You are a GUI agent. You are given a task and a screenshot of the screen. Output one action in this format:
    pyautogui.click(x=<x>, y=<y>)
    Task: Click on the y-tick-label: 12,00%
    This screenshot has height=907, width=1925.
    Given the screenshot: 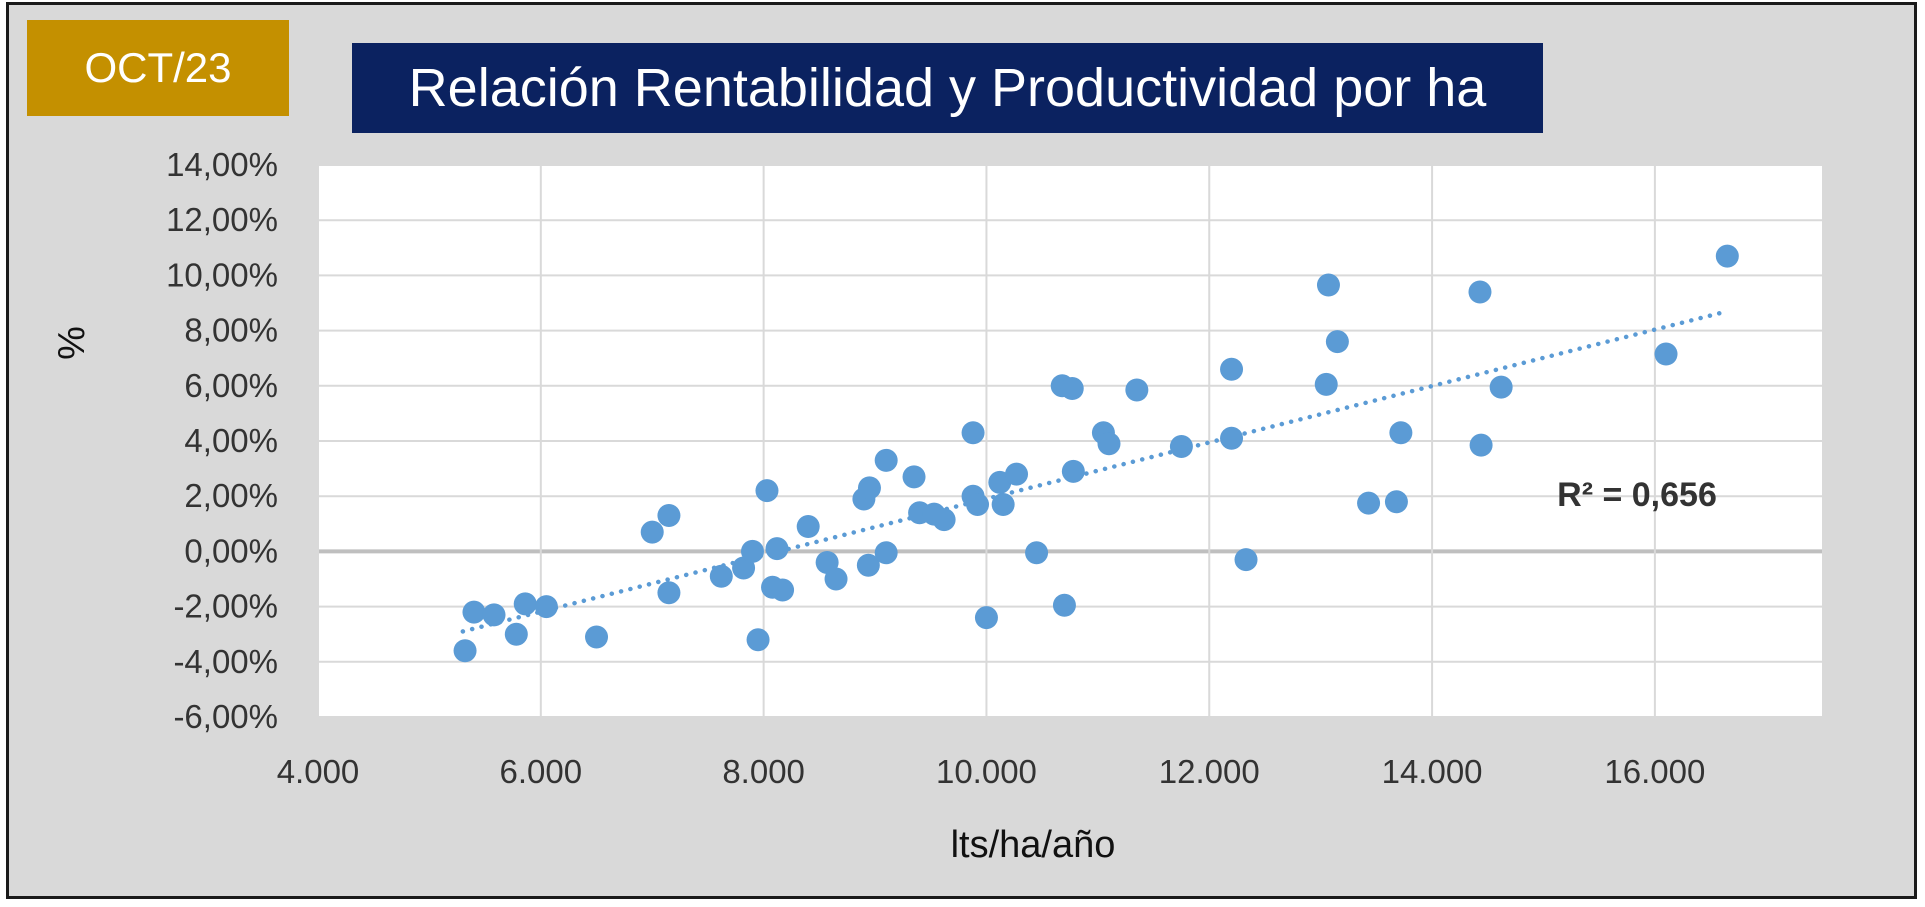 What is the action you would take?
    pyautogui.click(x=222, y=219)
    